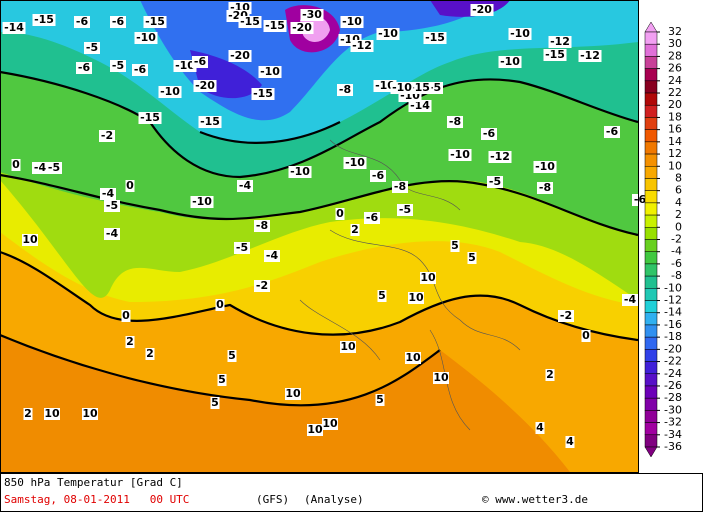 This screenshot has height=513, width=704. Describe the element at coordinates (355, 229) in the screenshot. I see `contour-label: 2` at that location.